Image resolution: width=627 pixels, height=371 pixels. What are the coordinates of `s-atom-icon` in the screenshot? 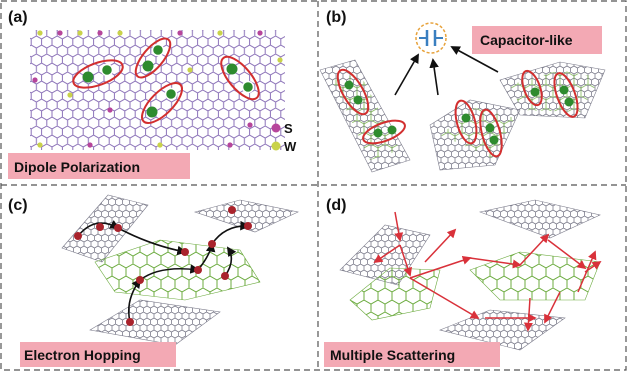 It's located at (276, 128).